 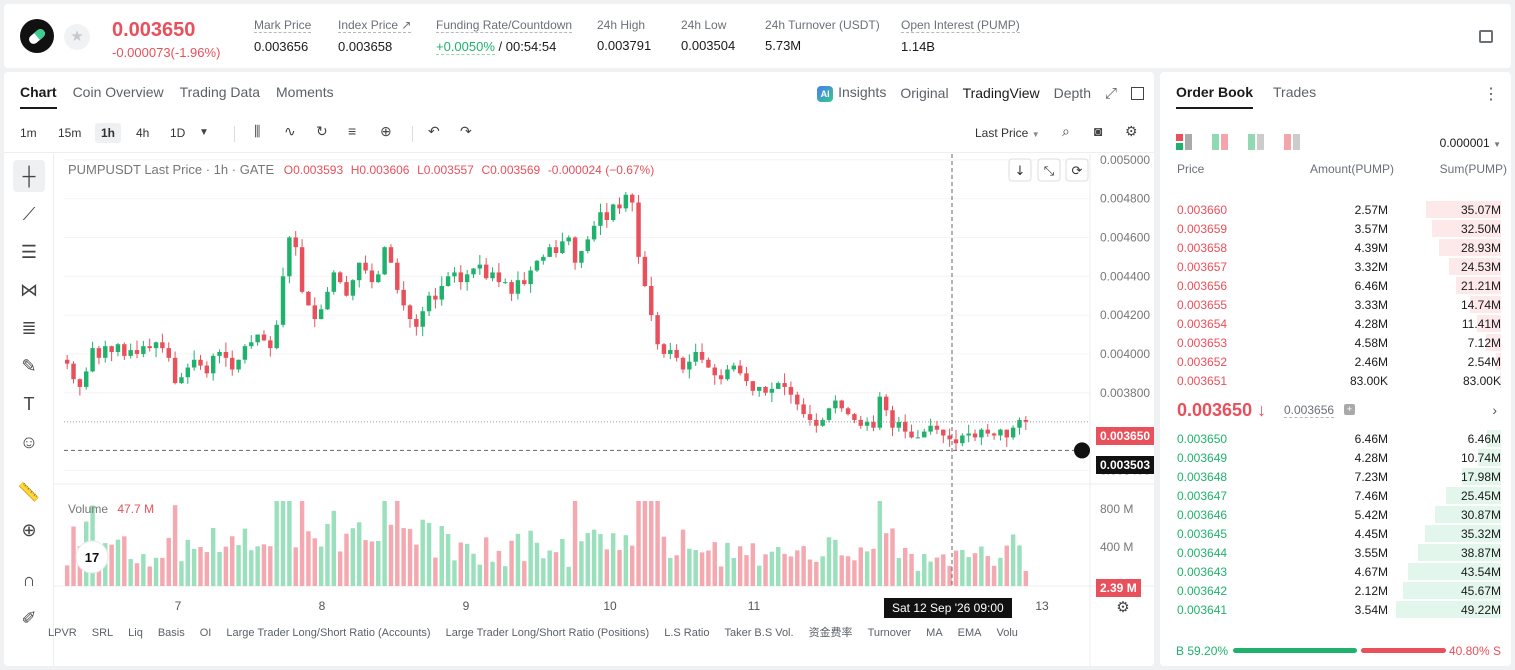 I want to click on chevron-right-icon: ›, so click(x=1494, y=410).